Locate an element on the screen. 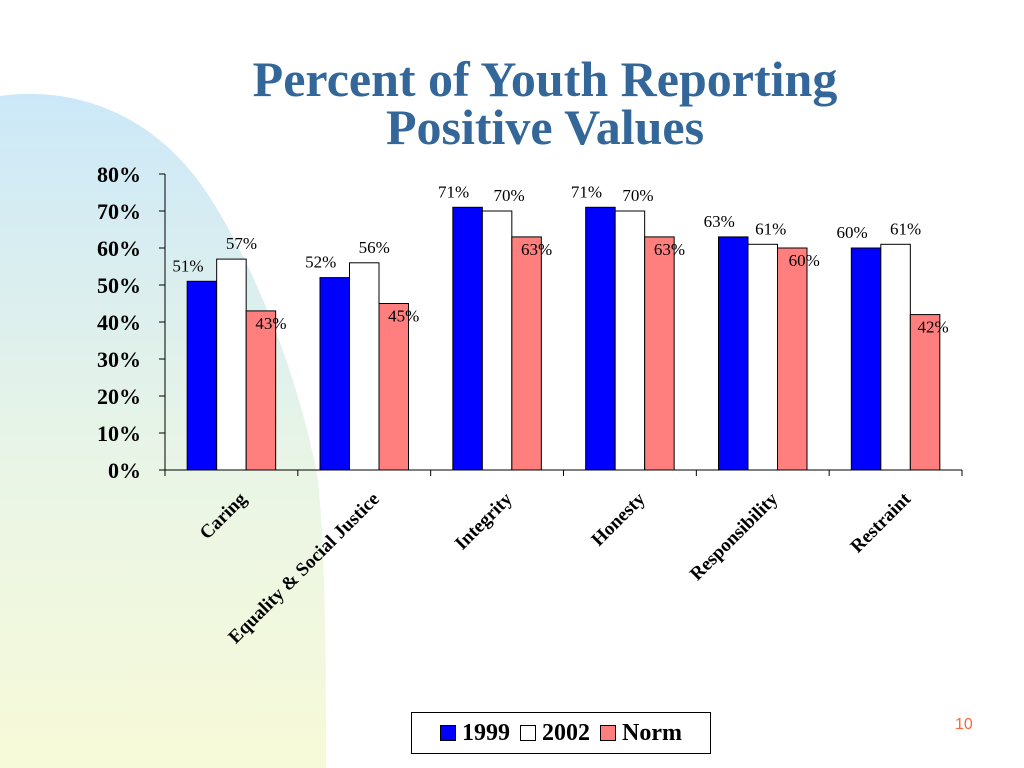 The image size is (1024, 768). data-label-1999-caring: 51% is located at coordinates (187, 265).